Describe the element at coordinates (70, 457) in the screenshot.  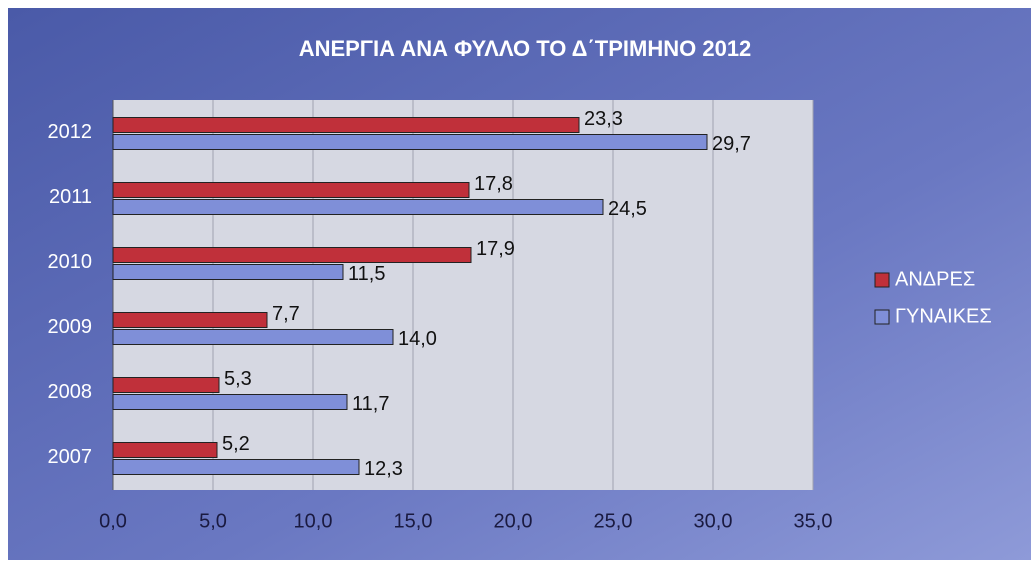
I see `y-tick-label: 2007` at that location.